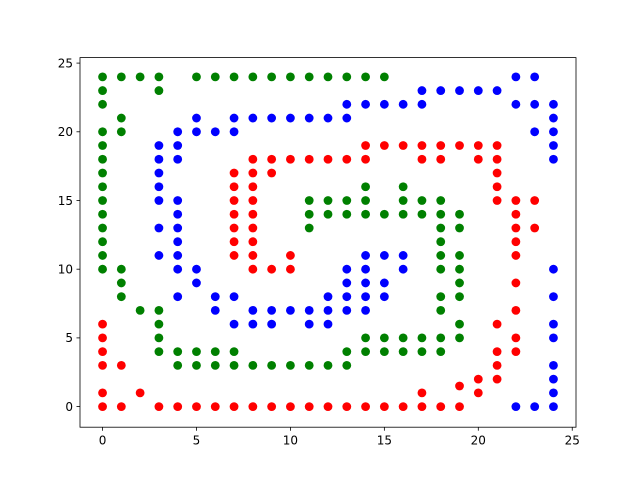  I want to click on x-tick-label: 0, so click(103, 441).